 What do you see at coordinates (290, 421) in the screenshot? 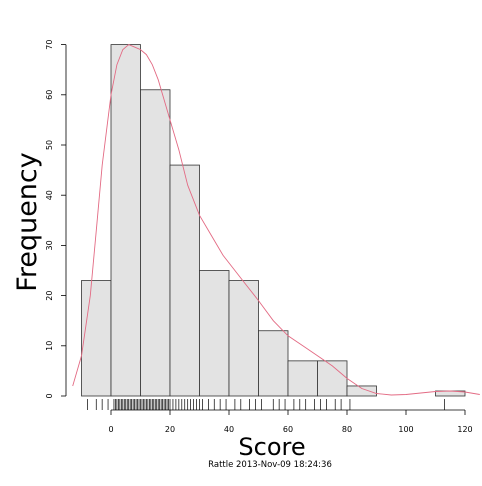
I see `x-axis: 0 20 40 60 80 100 120` at bounding box center [290, 421].